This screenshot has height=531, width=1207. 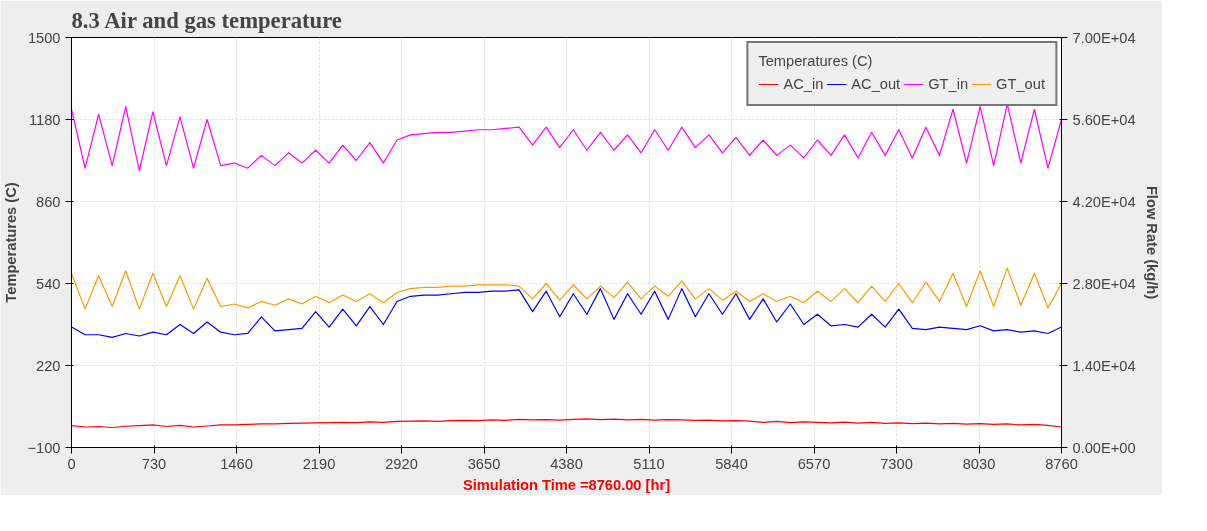 I want to click on y-tick-label: 540, so click(x=48, y=283).